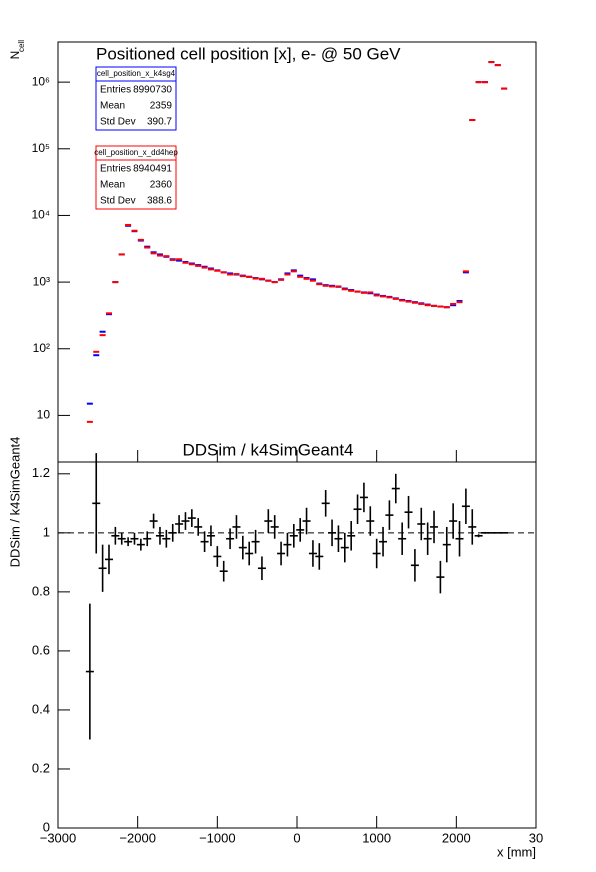 The width and height of the screenshot is (596, 872). What do you see at coordinates (41, 348) in the screenshot?
I see `y-tick-label: 10²` at bounding box center [41, 348].